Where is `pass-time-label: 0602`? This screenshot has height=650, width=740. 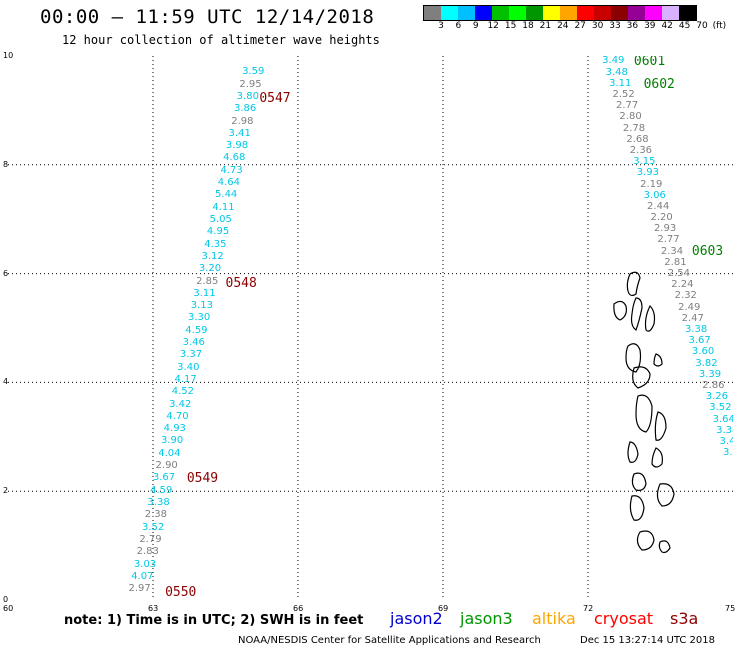 pass-time-label: 0602 is located at coordinates (659, 85).